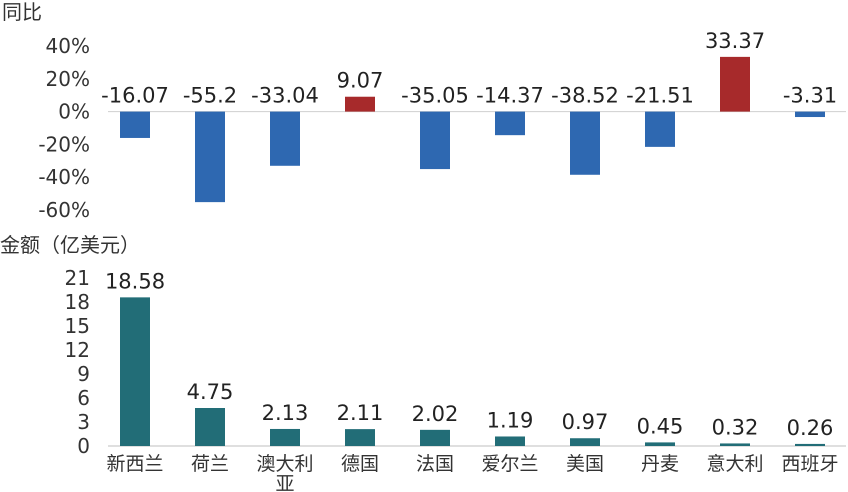  Describe the element at coordinates (210, 464) in the screenshot. I see `category-label: 荷兰` at that location.